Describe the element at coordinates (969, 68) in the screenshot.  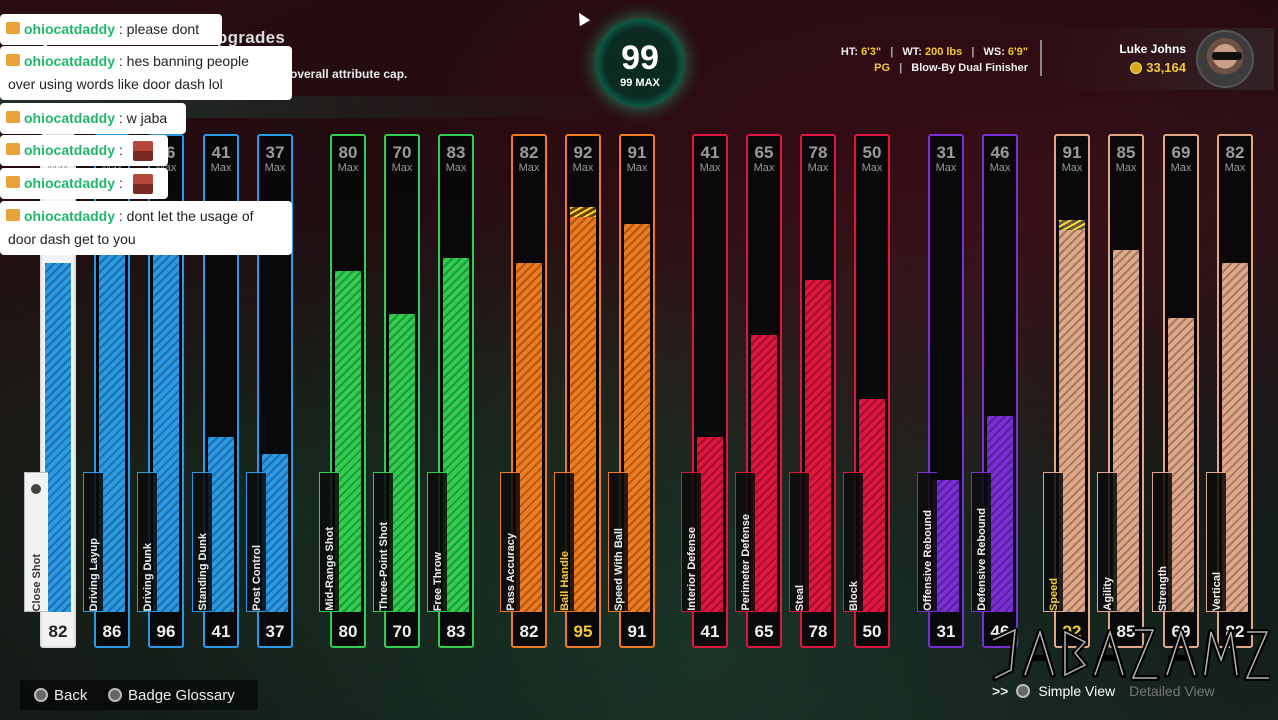
I see `archetype-value: Blow-By Dual Finisher` at that location.